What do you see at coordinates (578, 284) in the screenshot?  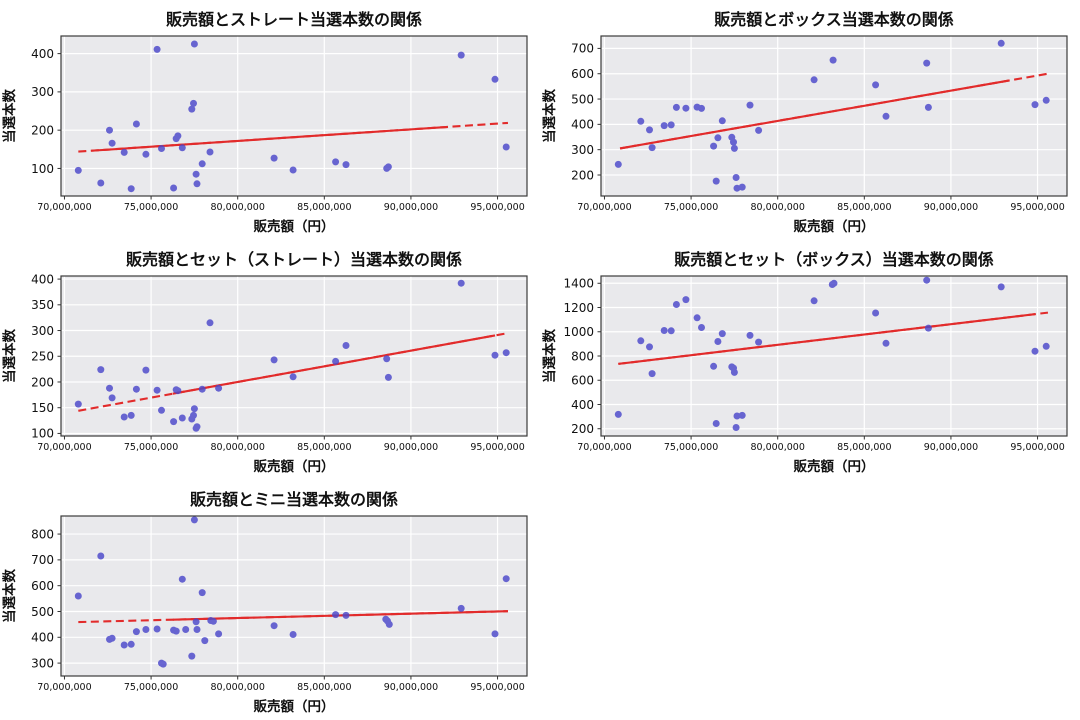 I see `y-tick-label: 1400` at bounding box center [578, 284].